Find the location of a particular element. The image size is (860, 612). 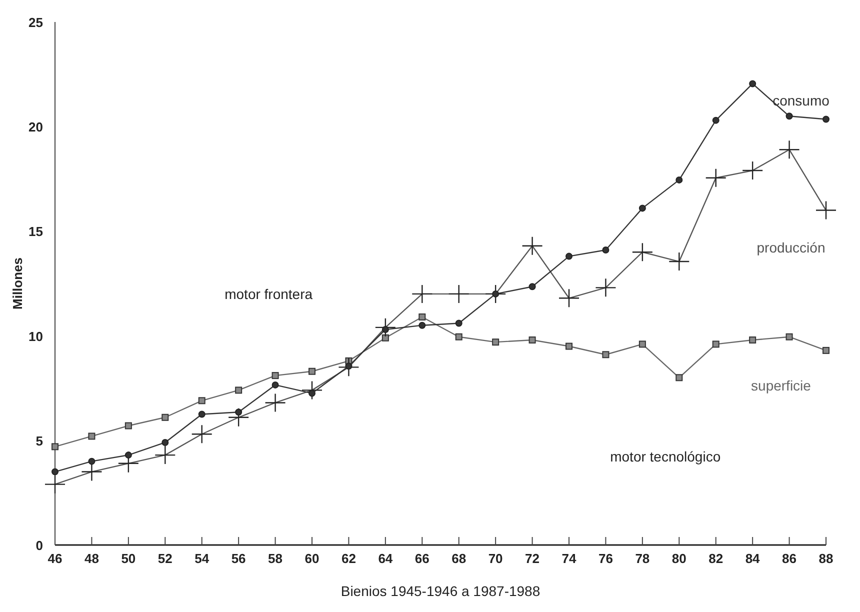

x-tick-label: 58 is located at coordinates (275, 558).